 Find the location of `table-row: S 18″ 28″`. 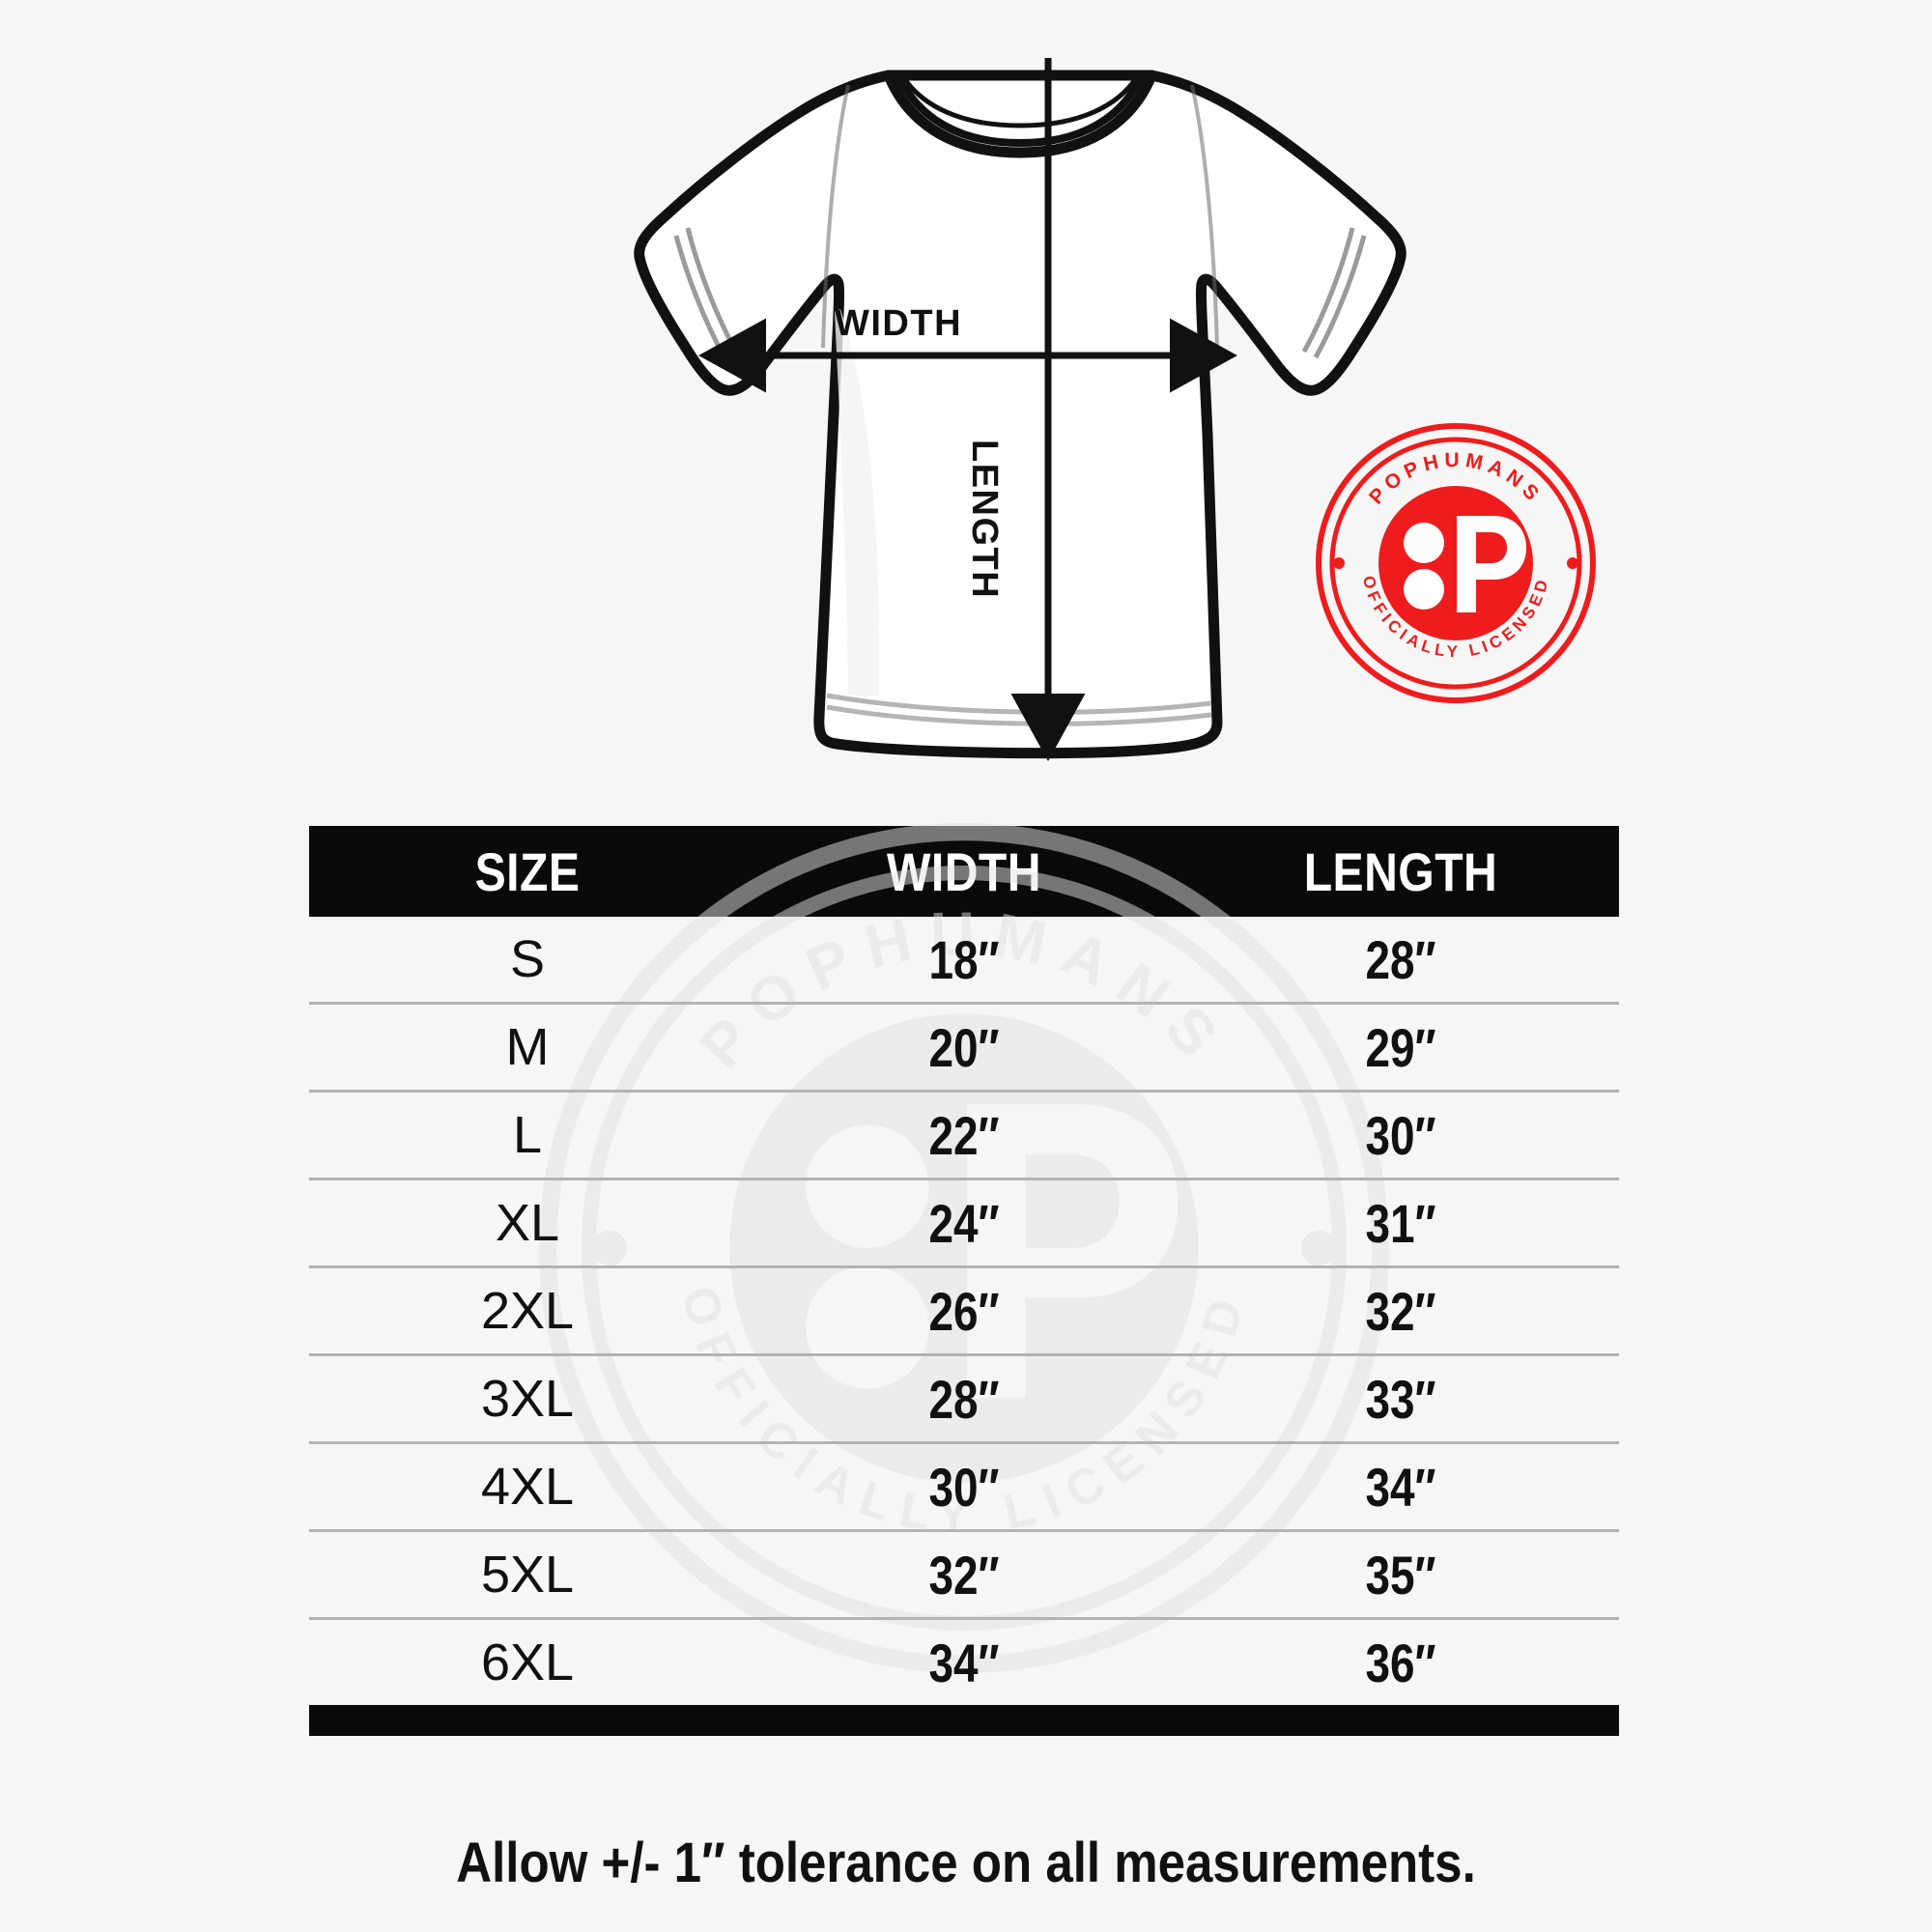

table-row: S 18″ 28″ is located at coordinates (964, 961).